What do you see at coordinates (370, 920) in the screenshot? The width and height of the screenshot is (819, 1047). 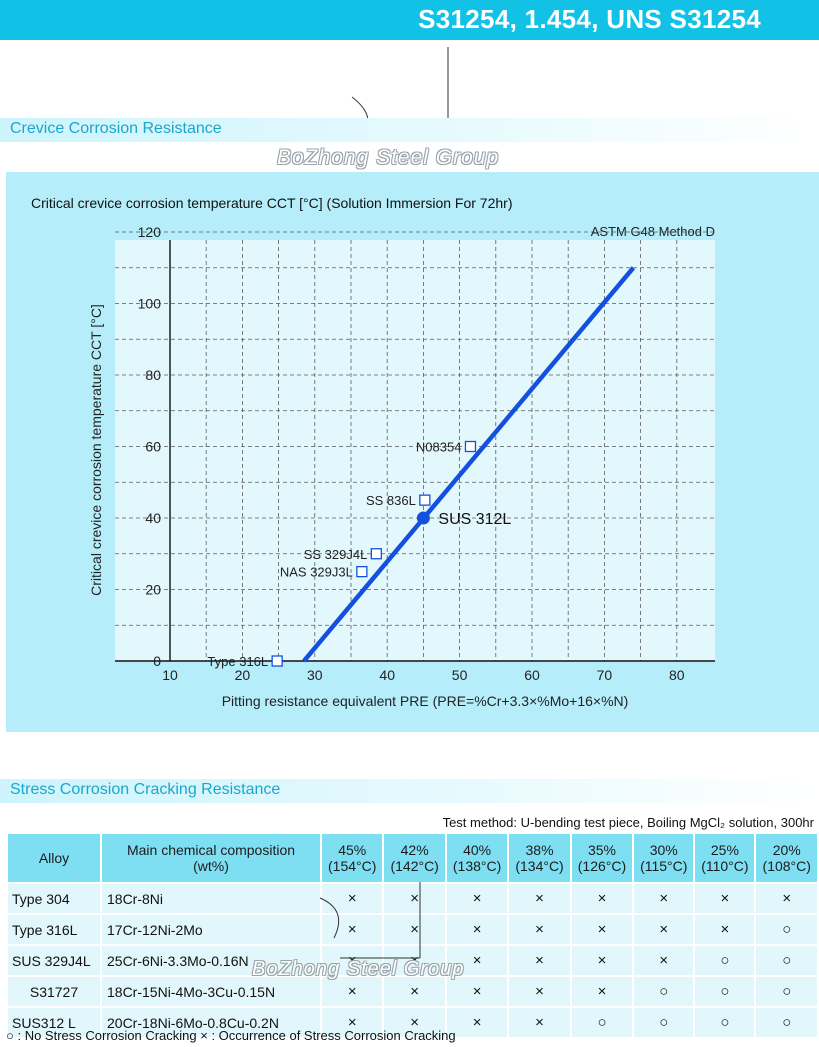 I see `watermark-logo-bottom` at bounding box center [370, 920].